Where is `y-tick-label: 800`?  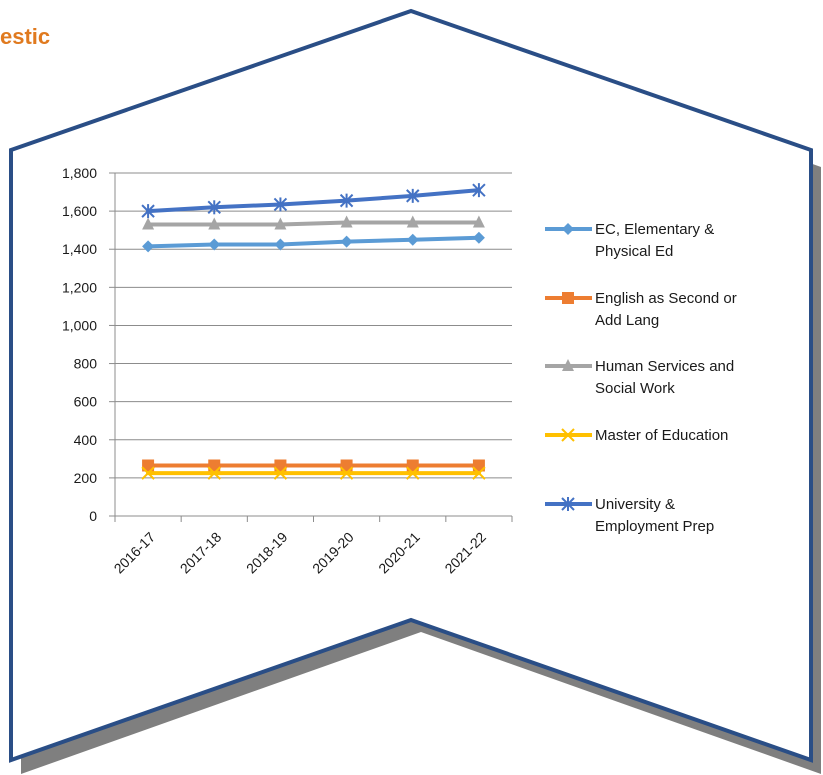
y-tick-label: 800 is located at coordinates (86, 364).